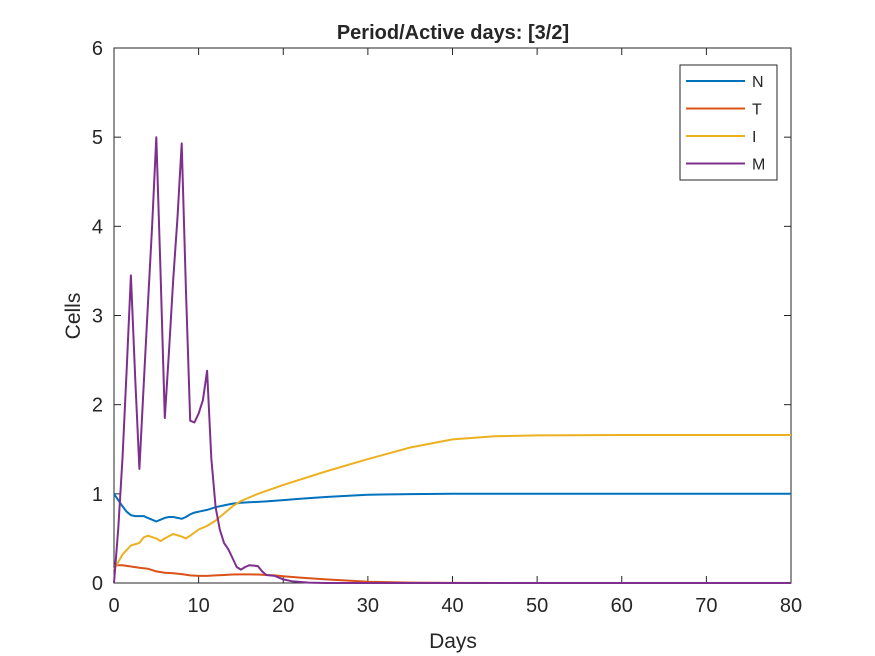 Image resolution: width=875 pixels, height=656 pixels. What do you see at coordinates (791, 606) in the screenshot?
I see `x-tick-label: 80` at bounding box center [791, 606].